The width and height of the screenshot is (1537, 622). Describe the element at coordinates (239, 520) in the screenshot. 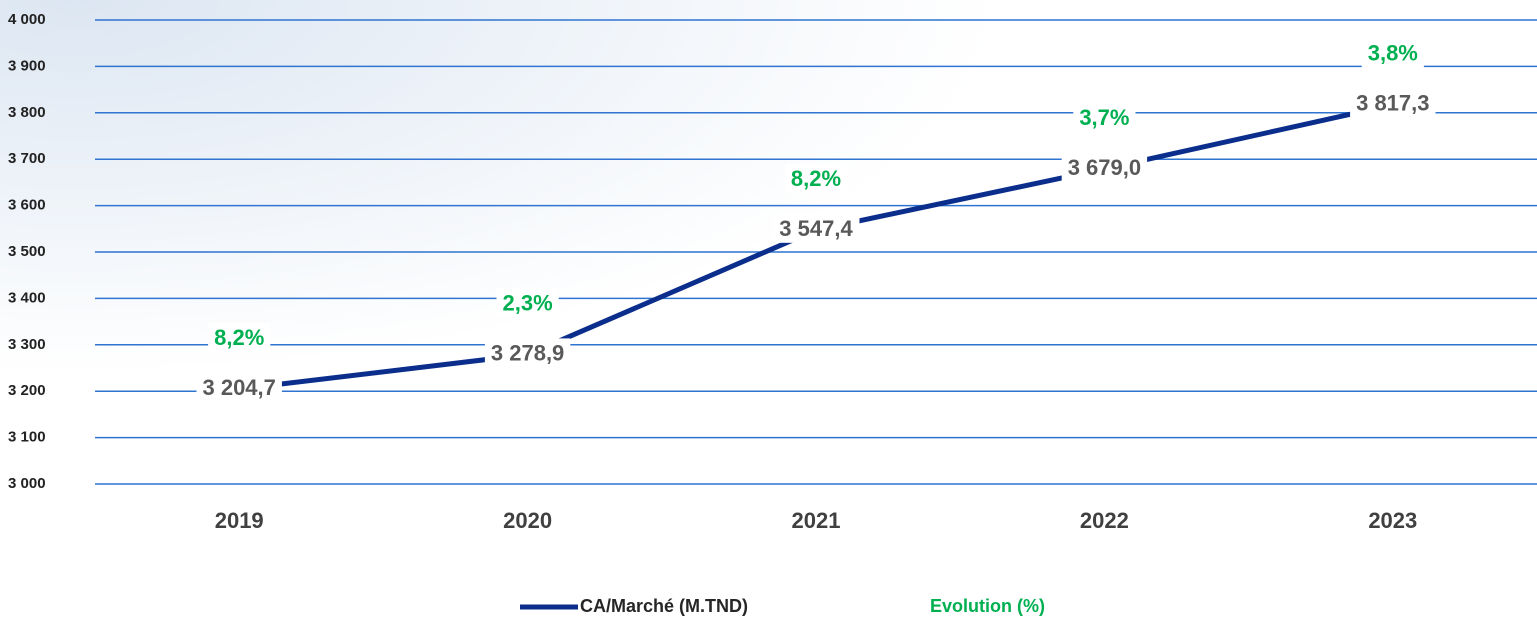

I see `x-tick-label: 2019` at that location.